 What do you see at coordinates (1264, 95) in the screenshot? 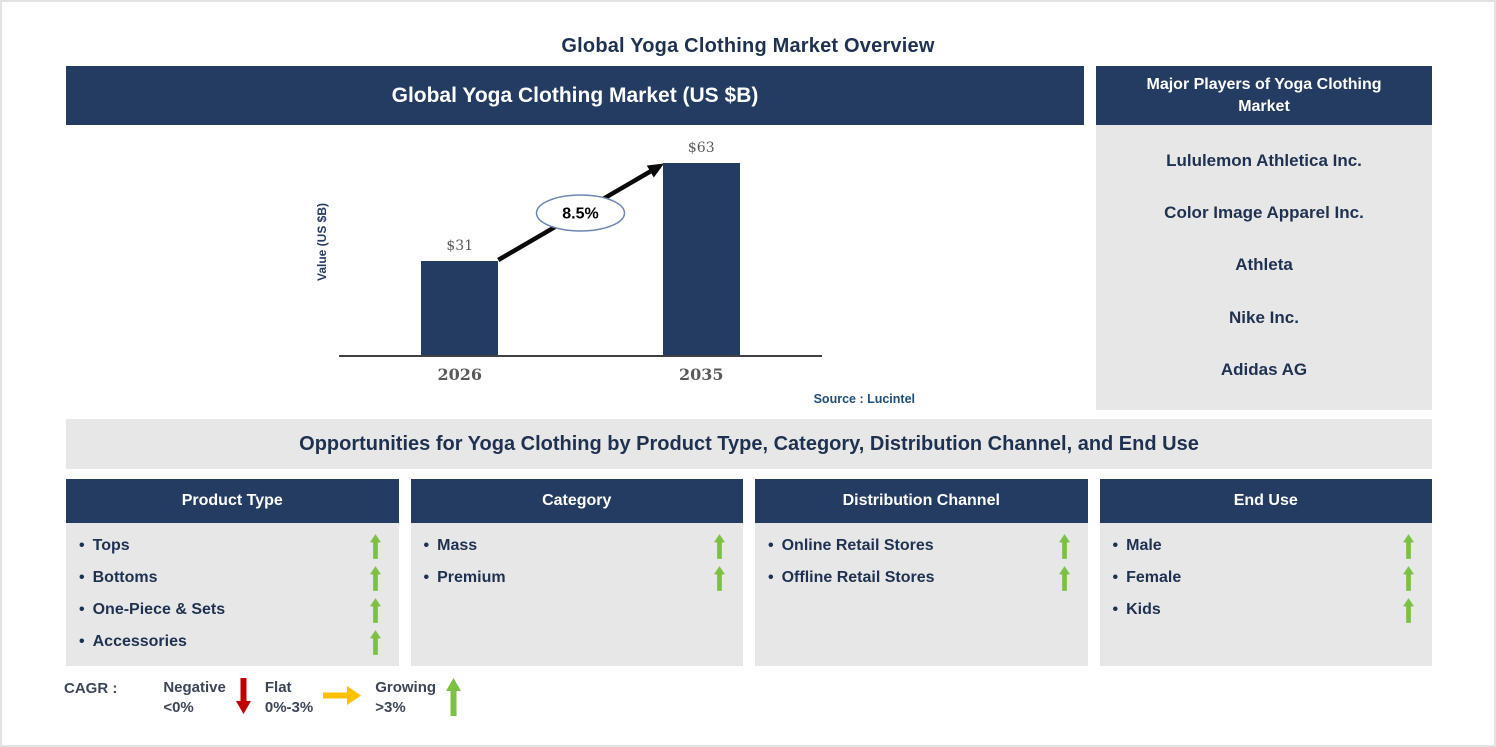
I see `players-panel-header: Major Players of Yoga Clothing Market` at bounding box center [1264, 95].